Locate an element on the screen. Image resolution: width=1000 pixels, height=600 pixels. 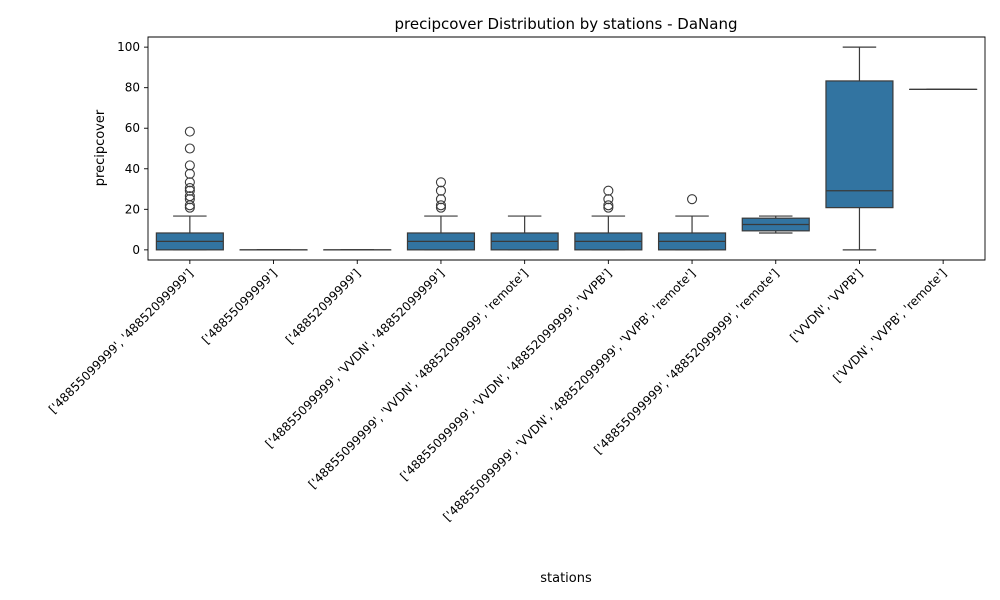
x-tick-label: ['48855099999', 'VVDN', '48852099999'] is located at coordinates (355, 358).